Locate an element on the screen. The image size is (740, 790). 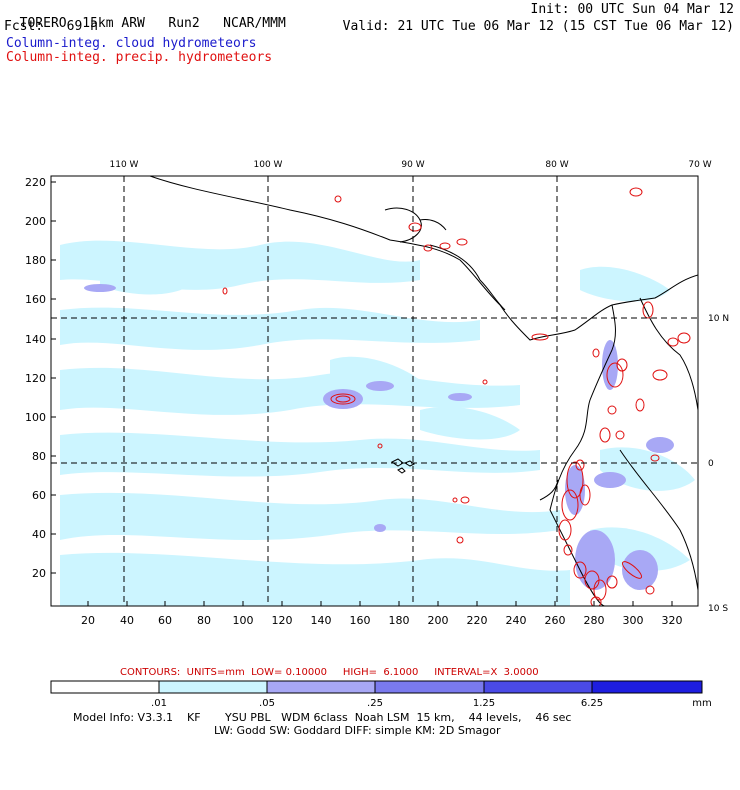
x-tick-label: 220 is located at coordinates (477, 620).